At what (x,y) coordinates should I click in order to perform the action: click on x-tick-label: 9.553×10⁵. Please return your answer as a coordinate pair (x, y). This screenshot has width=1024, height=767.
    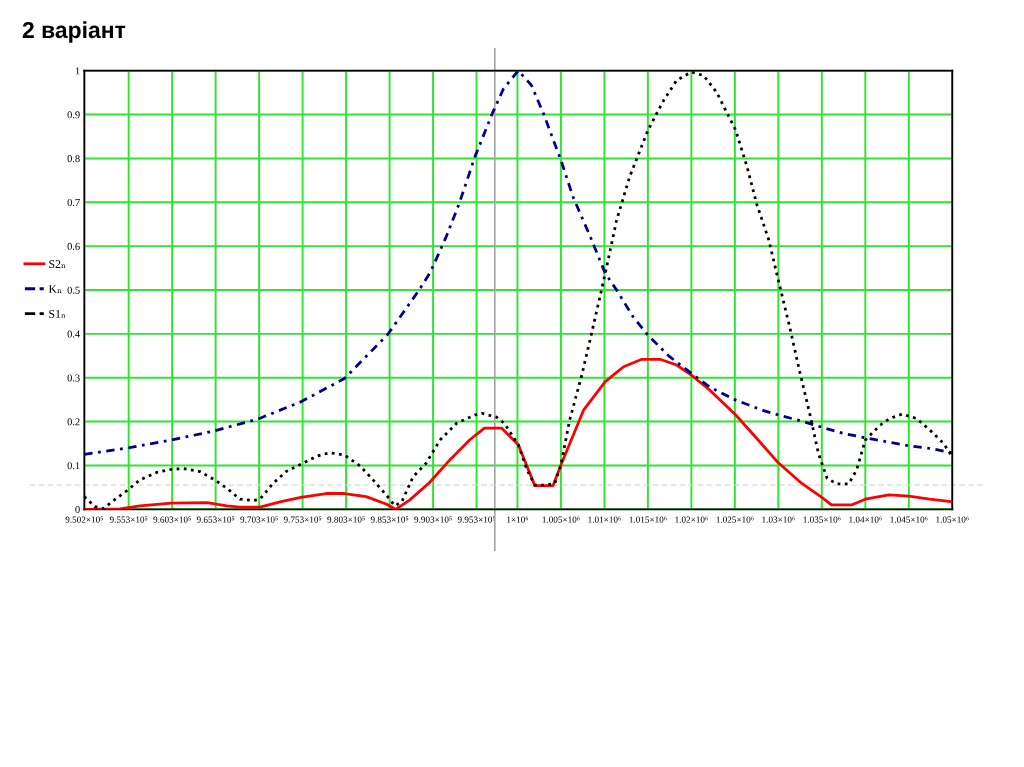
    Looking at the image, I should click on (128, 519).